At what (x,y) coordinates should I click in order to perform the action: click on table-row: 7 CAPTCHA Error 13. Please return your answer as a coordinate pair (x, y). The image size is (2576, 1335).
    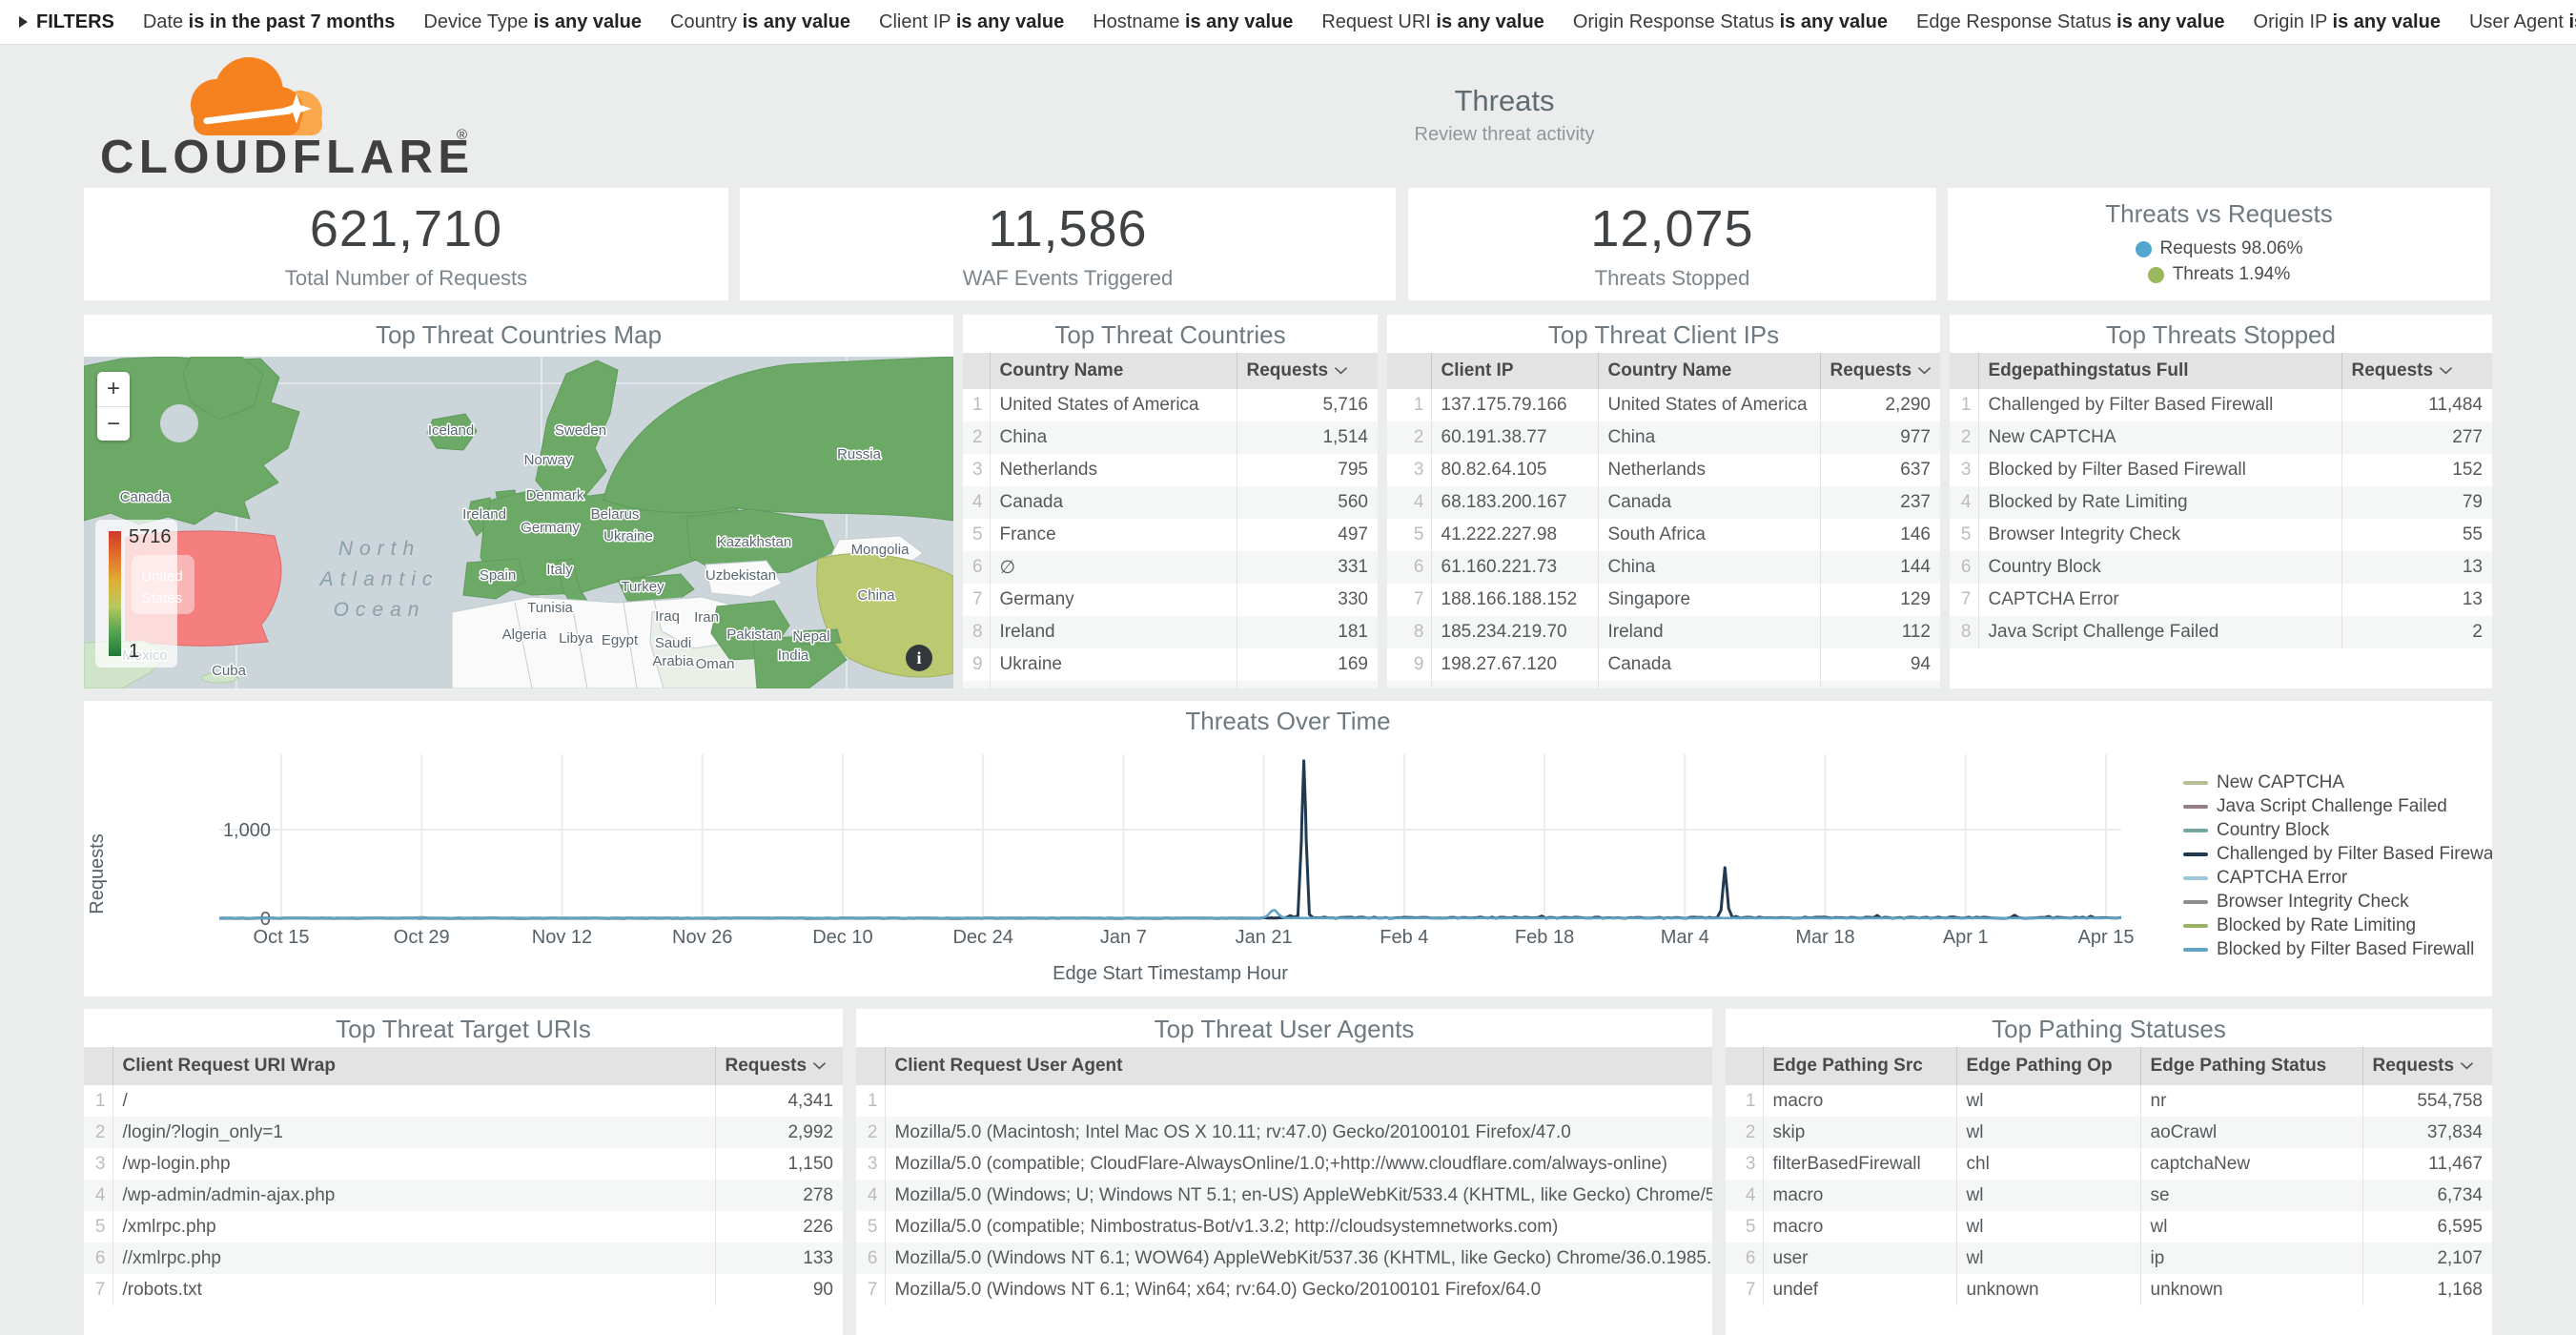
    Looking at the image, I should click on (2221, 600).